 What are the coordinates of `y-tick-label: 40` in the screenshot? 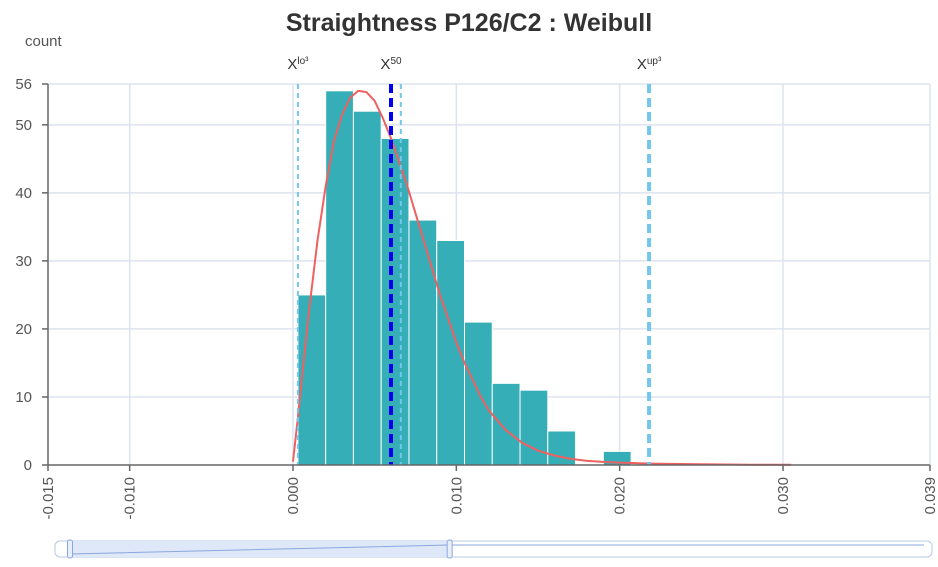 It's located at (23, 193).